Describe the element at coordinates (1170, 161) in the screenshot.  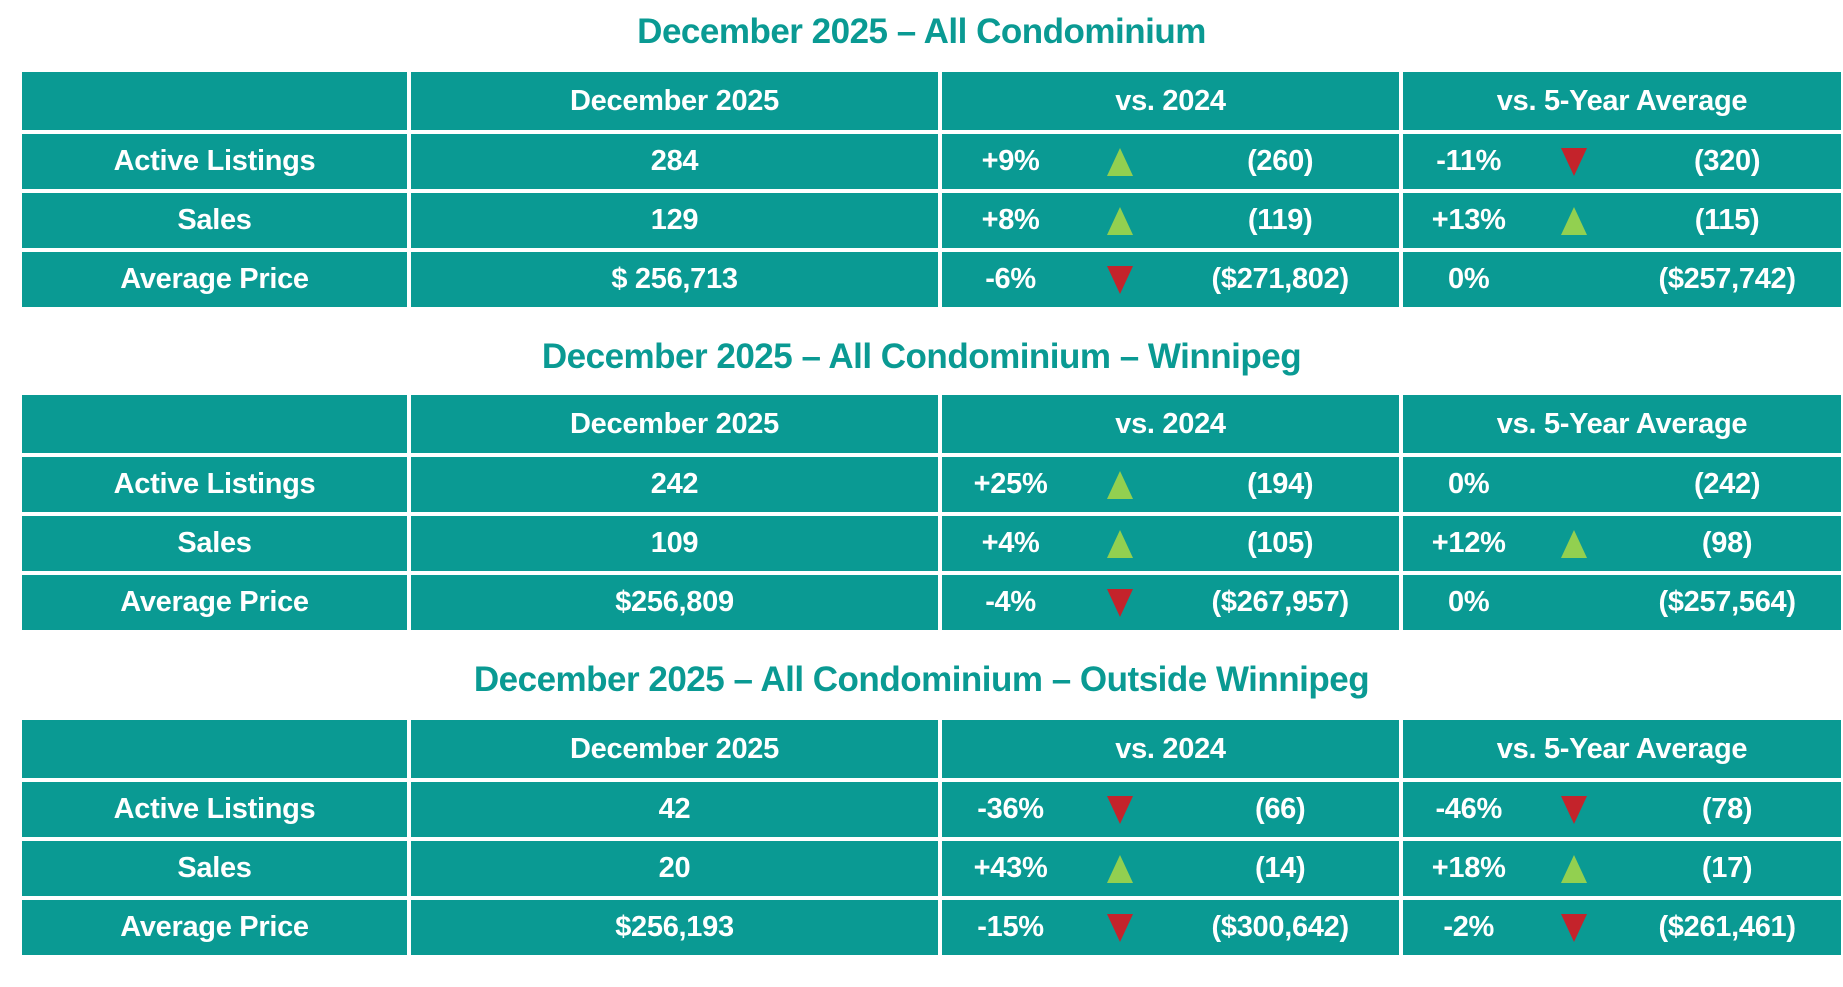
I see `comparison-cell-vs-2024: +9% (260)` at that location.